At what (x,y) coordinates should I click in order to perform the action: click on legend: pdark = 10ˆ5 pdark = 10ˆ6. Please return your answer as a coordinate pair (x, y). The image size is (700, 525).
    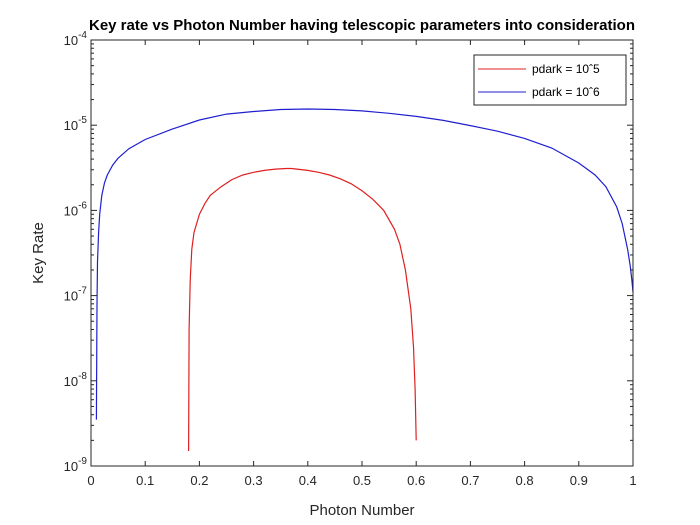
    Looking at the image, I should click on (550, 80).